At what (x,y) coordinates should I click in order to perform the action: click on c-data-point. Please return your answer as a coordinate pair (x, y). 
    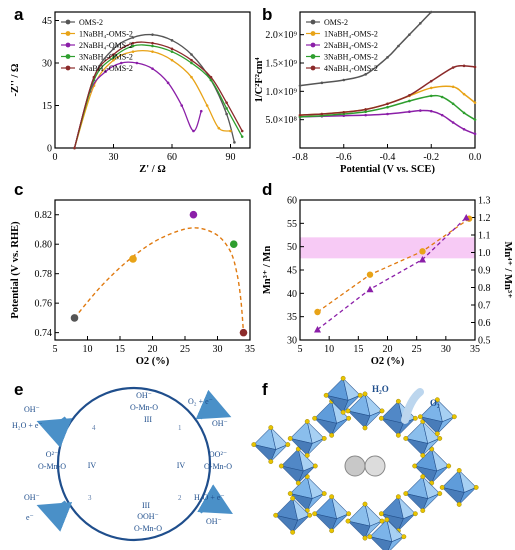
    Looking at the image, I should click on (233, 244).